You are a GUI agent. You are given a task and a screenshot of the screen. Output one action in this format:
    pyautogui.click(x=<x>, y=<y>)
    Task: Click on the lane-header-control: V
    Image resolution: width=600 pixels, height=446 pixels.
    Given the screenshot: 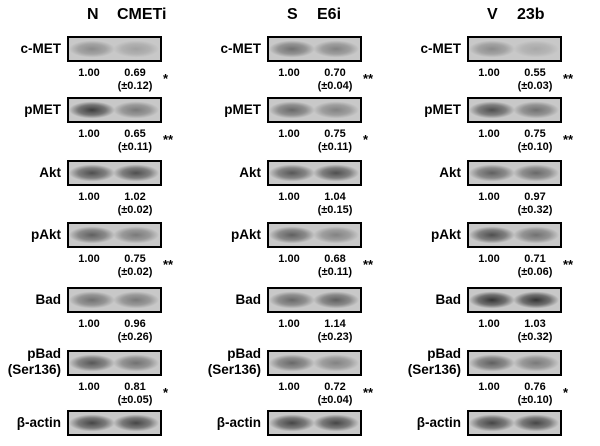 What is the action you would take?
    pyautogui.click(x=492, y=14)
    